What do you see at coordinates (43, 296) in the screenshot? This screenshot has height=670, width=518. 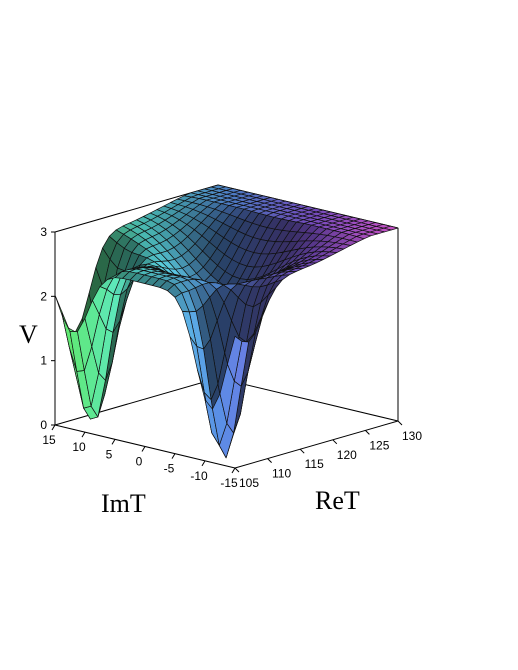 I see `z-tick-label-2: 2` at bounding box center [43, 296].